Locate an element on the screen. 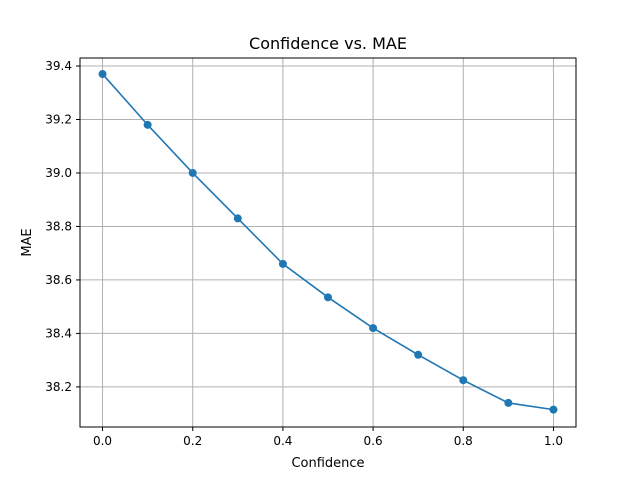 This screenshot has height=480, width=640. y-tick-label: 38.6 is located at coordinates (58, 280).